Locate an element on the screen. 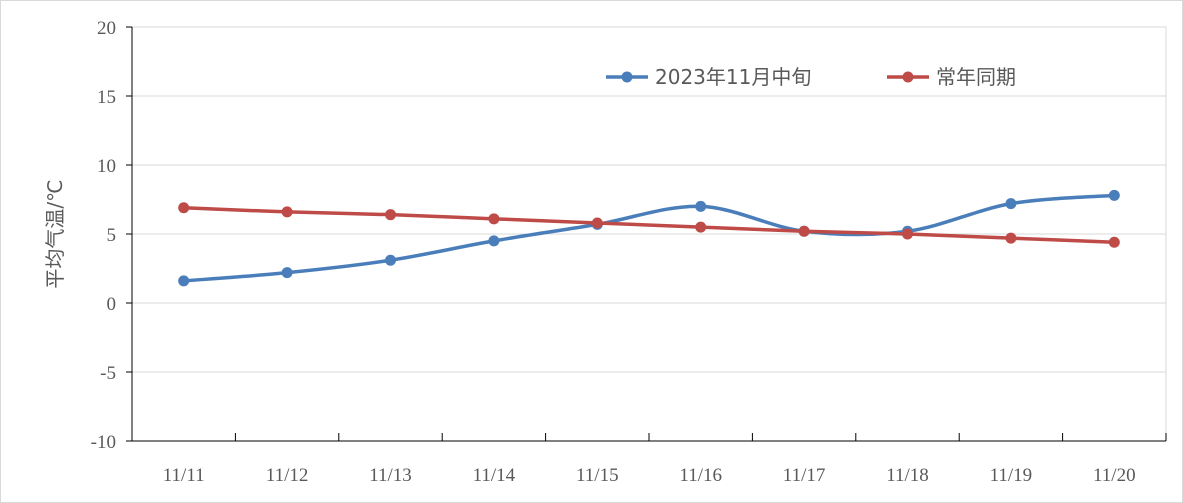  x-tick-label: 11/16 is located at coordinates (700, 475).